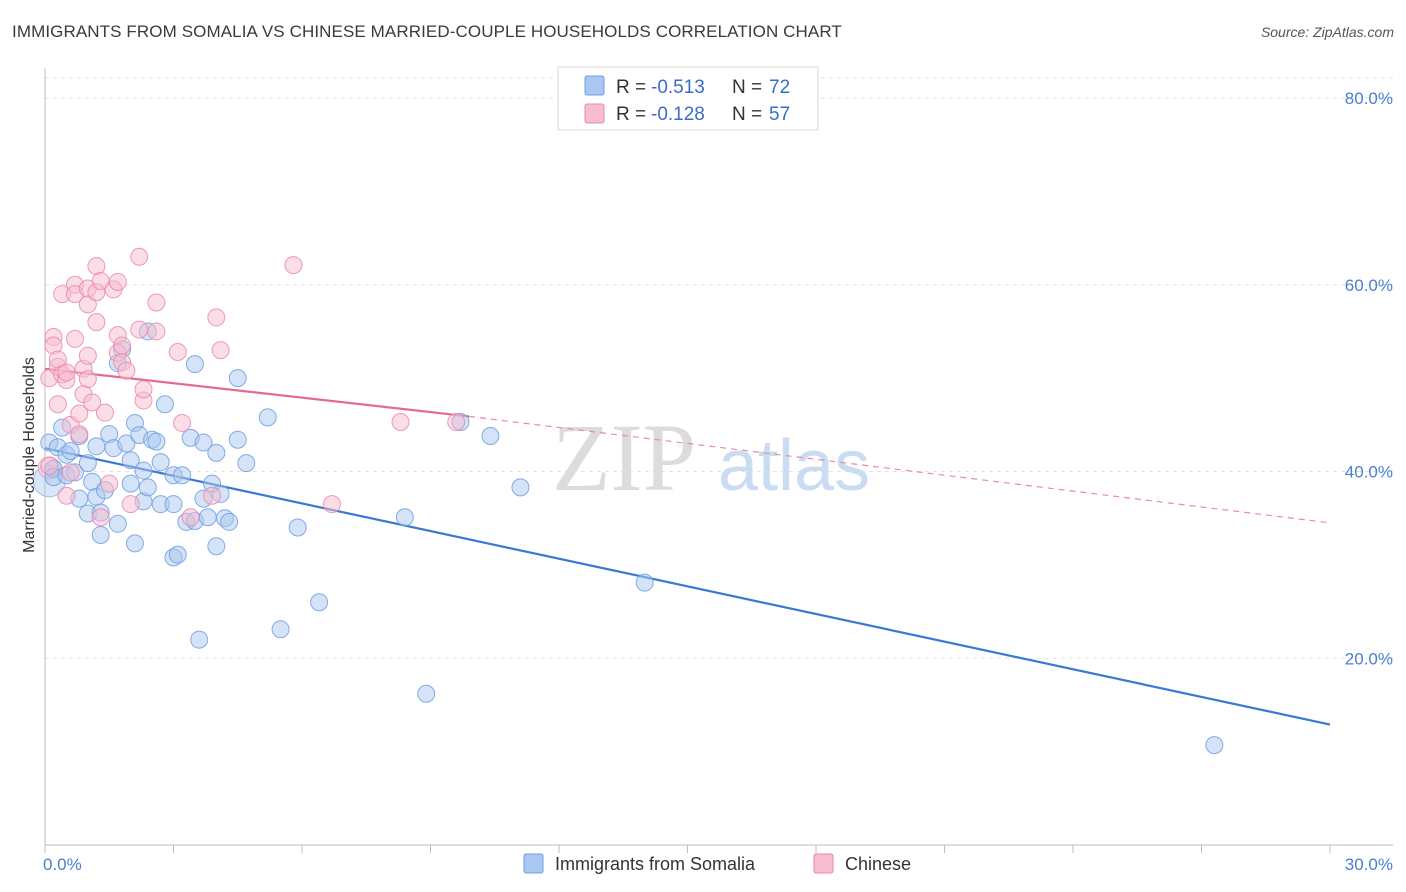 The height and width of the screenshot is (892, 1406). Describe the element at coordinates (594, 113) in the screenshot. I see `legend-swatch-chinese` at that location.